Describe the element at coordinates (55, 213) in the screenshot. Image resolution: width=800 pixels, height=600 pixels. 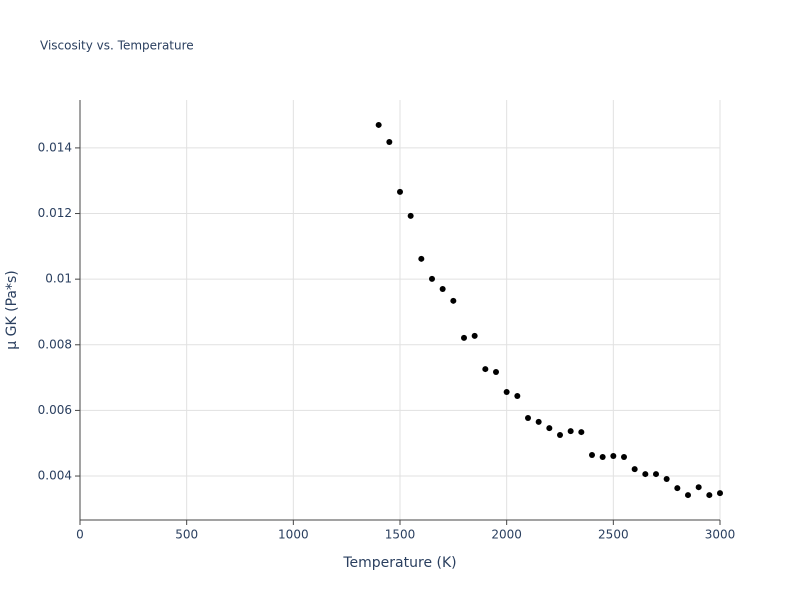
I see `y-tick-label: 0.012` at that location.